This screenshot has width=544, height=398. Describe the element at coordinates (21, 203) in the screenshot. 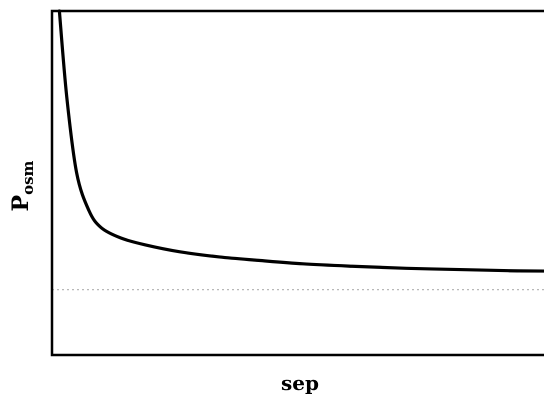

I see `y-axis-label-main: P` at that location.